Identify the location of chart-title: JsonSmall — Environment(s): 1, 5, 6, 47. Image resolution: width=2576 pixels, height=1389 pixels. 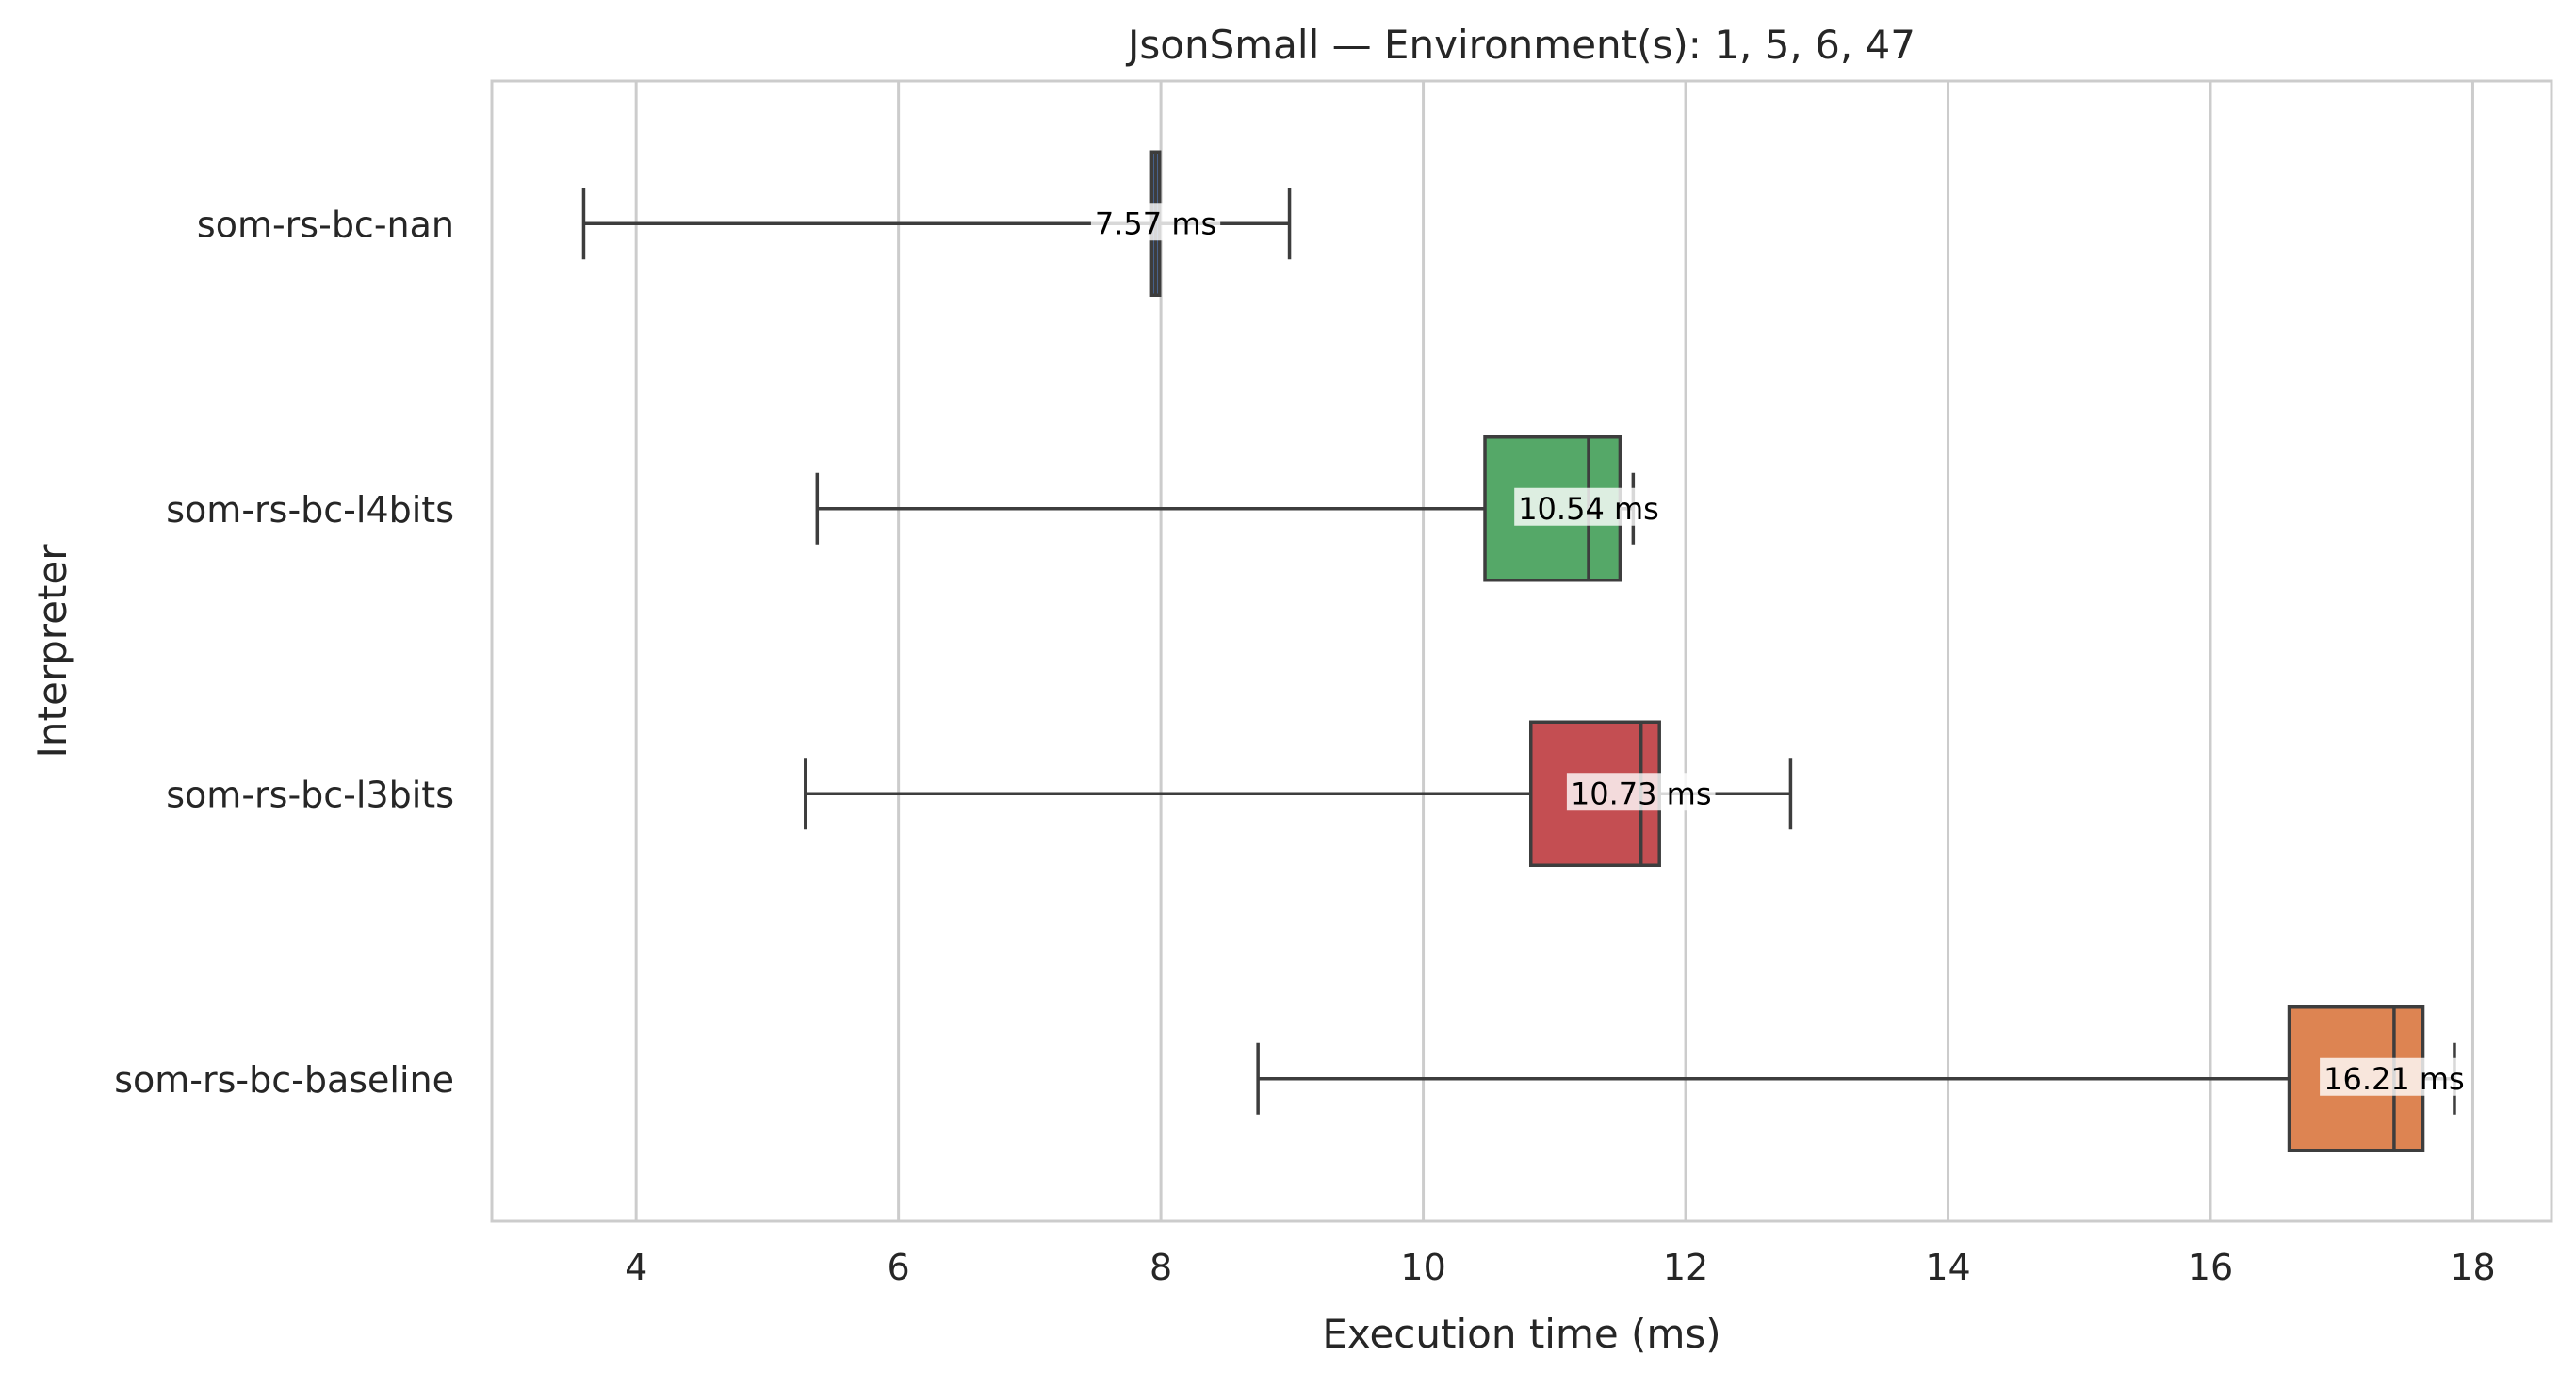
(1520, 45).